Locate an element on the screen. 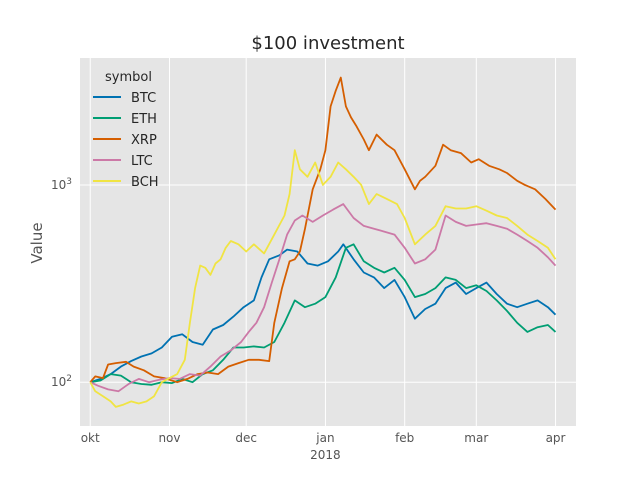 This screenshot has width=640, height=480. legend-label-eth: ETH is located at coordinates (144, 119).